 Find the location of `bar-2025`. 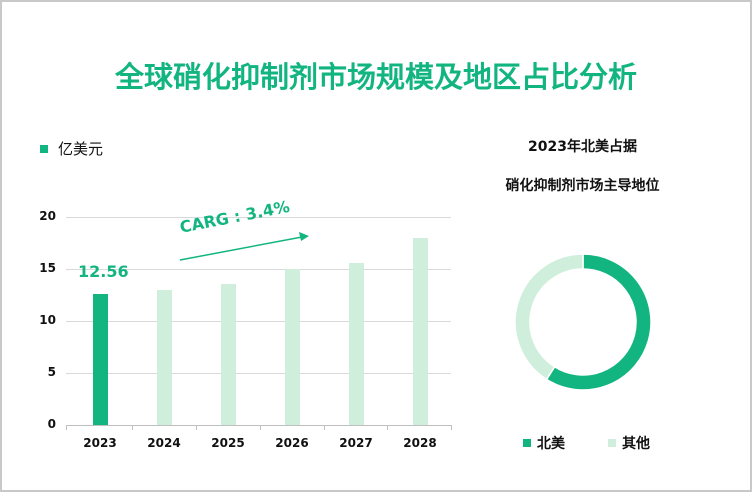

bar-2025 is located at coordinates (228, 354).